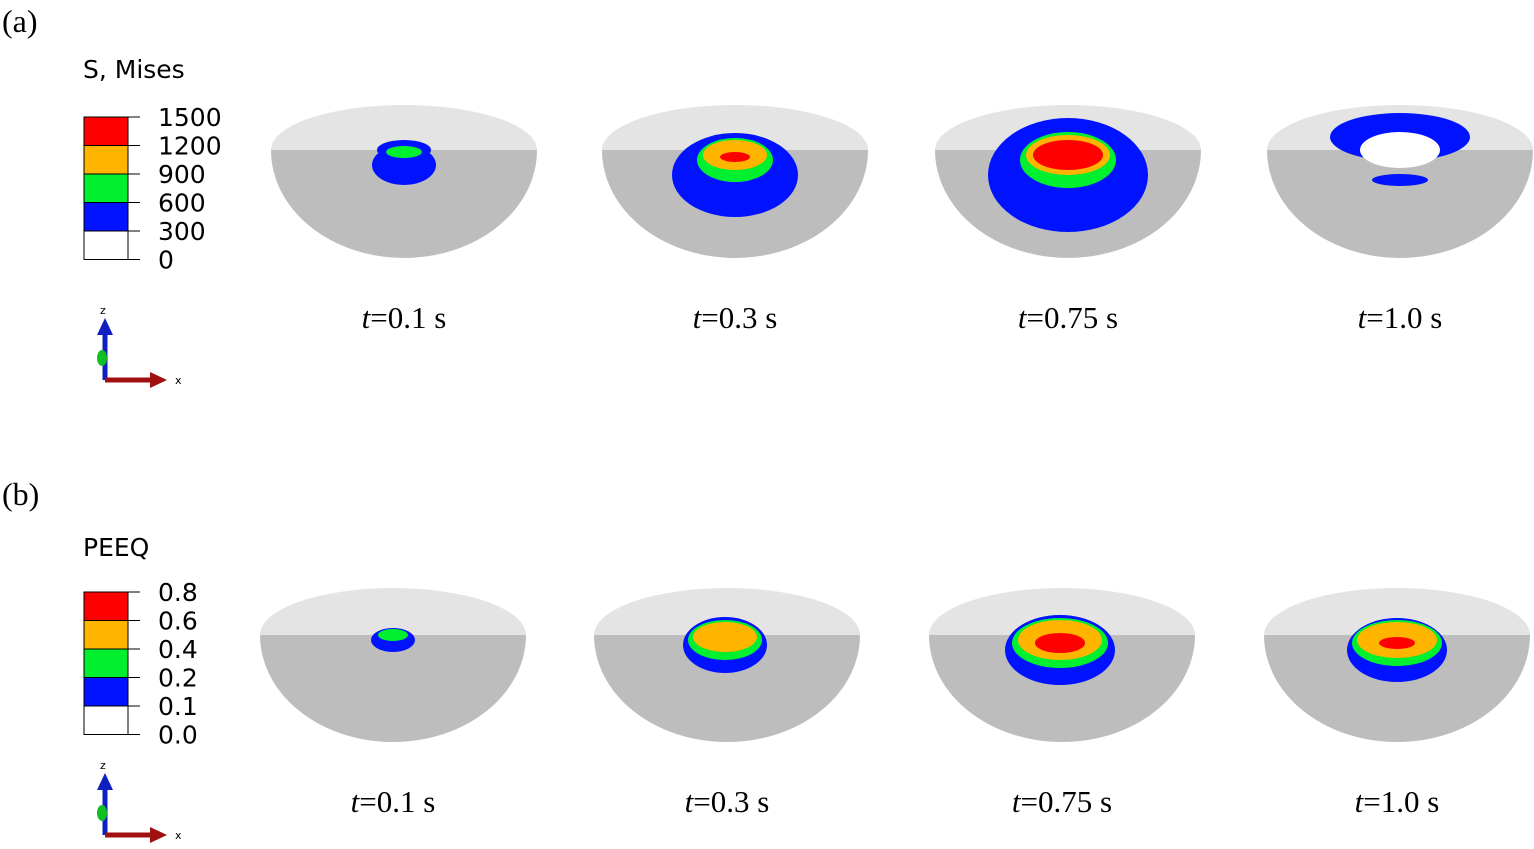 The image size is (1534, 849). Describe the element at coordinates (178, 649) in the screenshot. I see `legend-tick-label: 0.4` at that location.